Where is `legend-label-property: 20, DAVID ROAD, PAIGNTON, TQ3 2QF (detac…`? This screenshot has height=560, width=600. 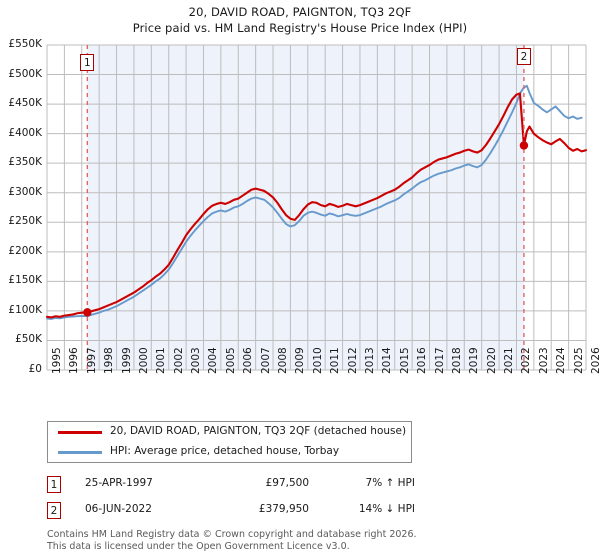 legend-label-property: 20, DAVID ROAD, PAIGNTON, TQ3 2QF (detac… is located at coordinates (258, 431).